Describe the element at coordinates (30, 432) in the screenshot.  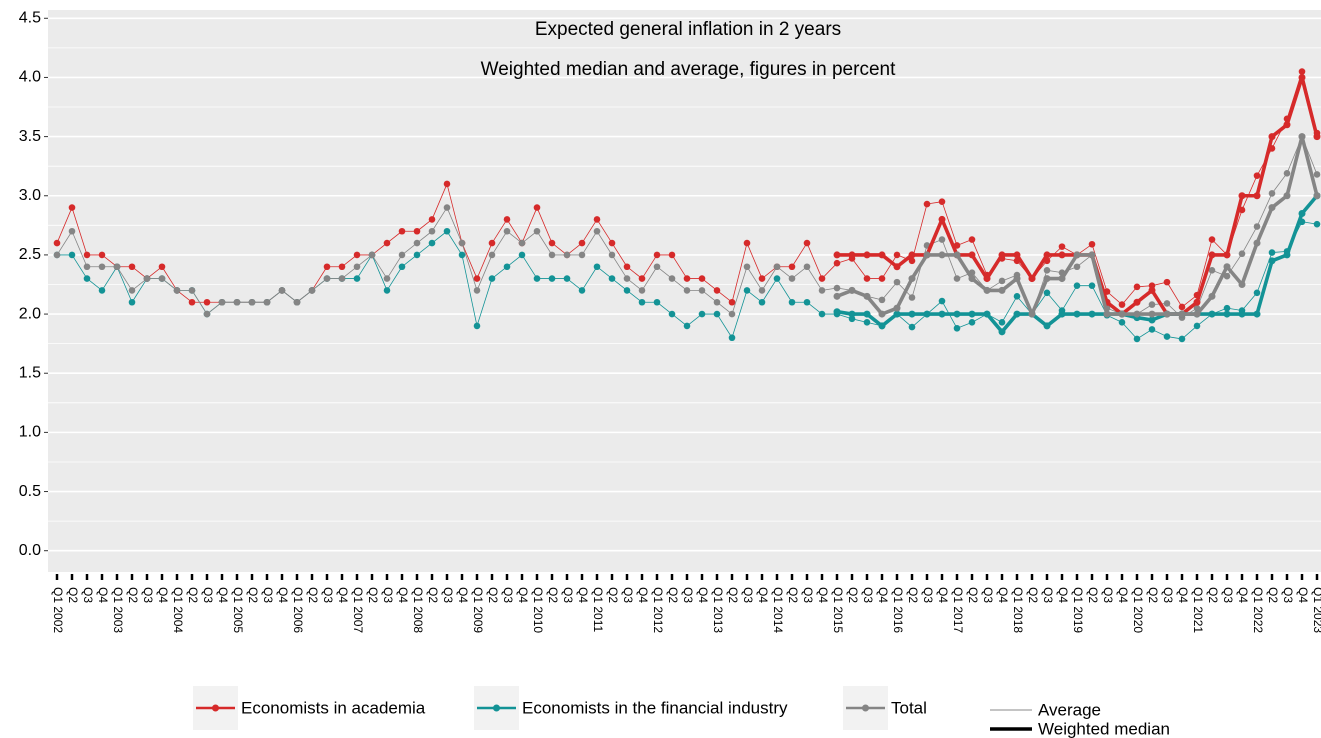
I see `y-tick-label: 1.0` at that location.